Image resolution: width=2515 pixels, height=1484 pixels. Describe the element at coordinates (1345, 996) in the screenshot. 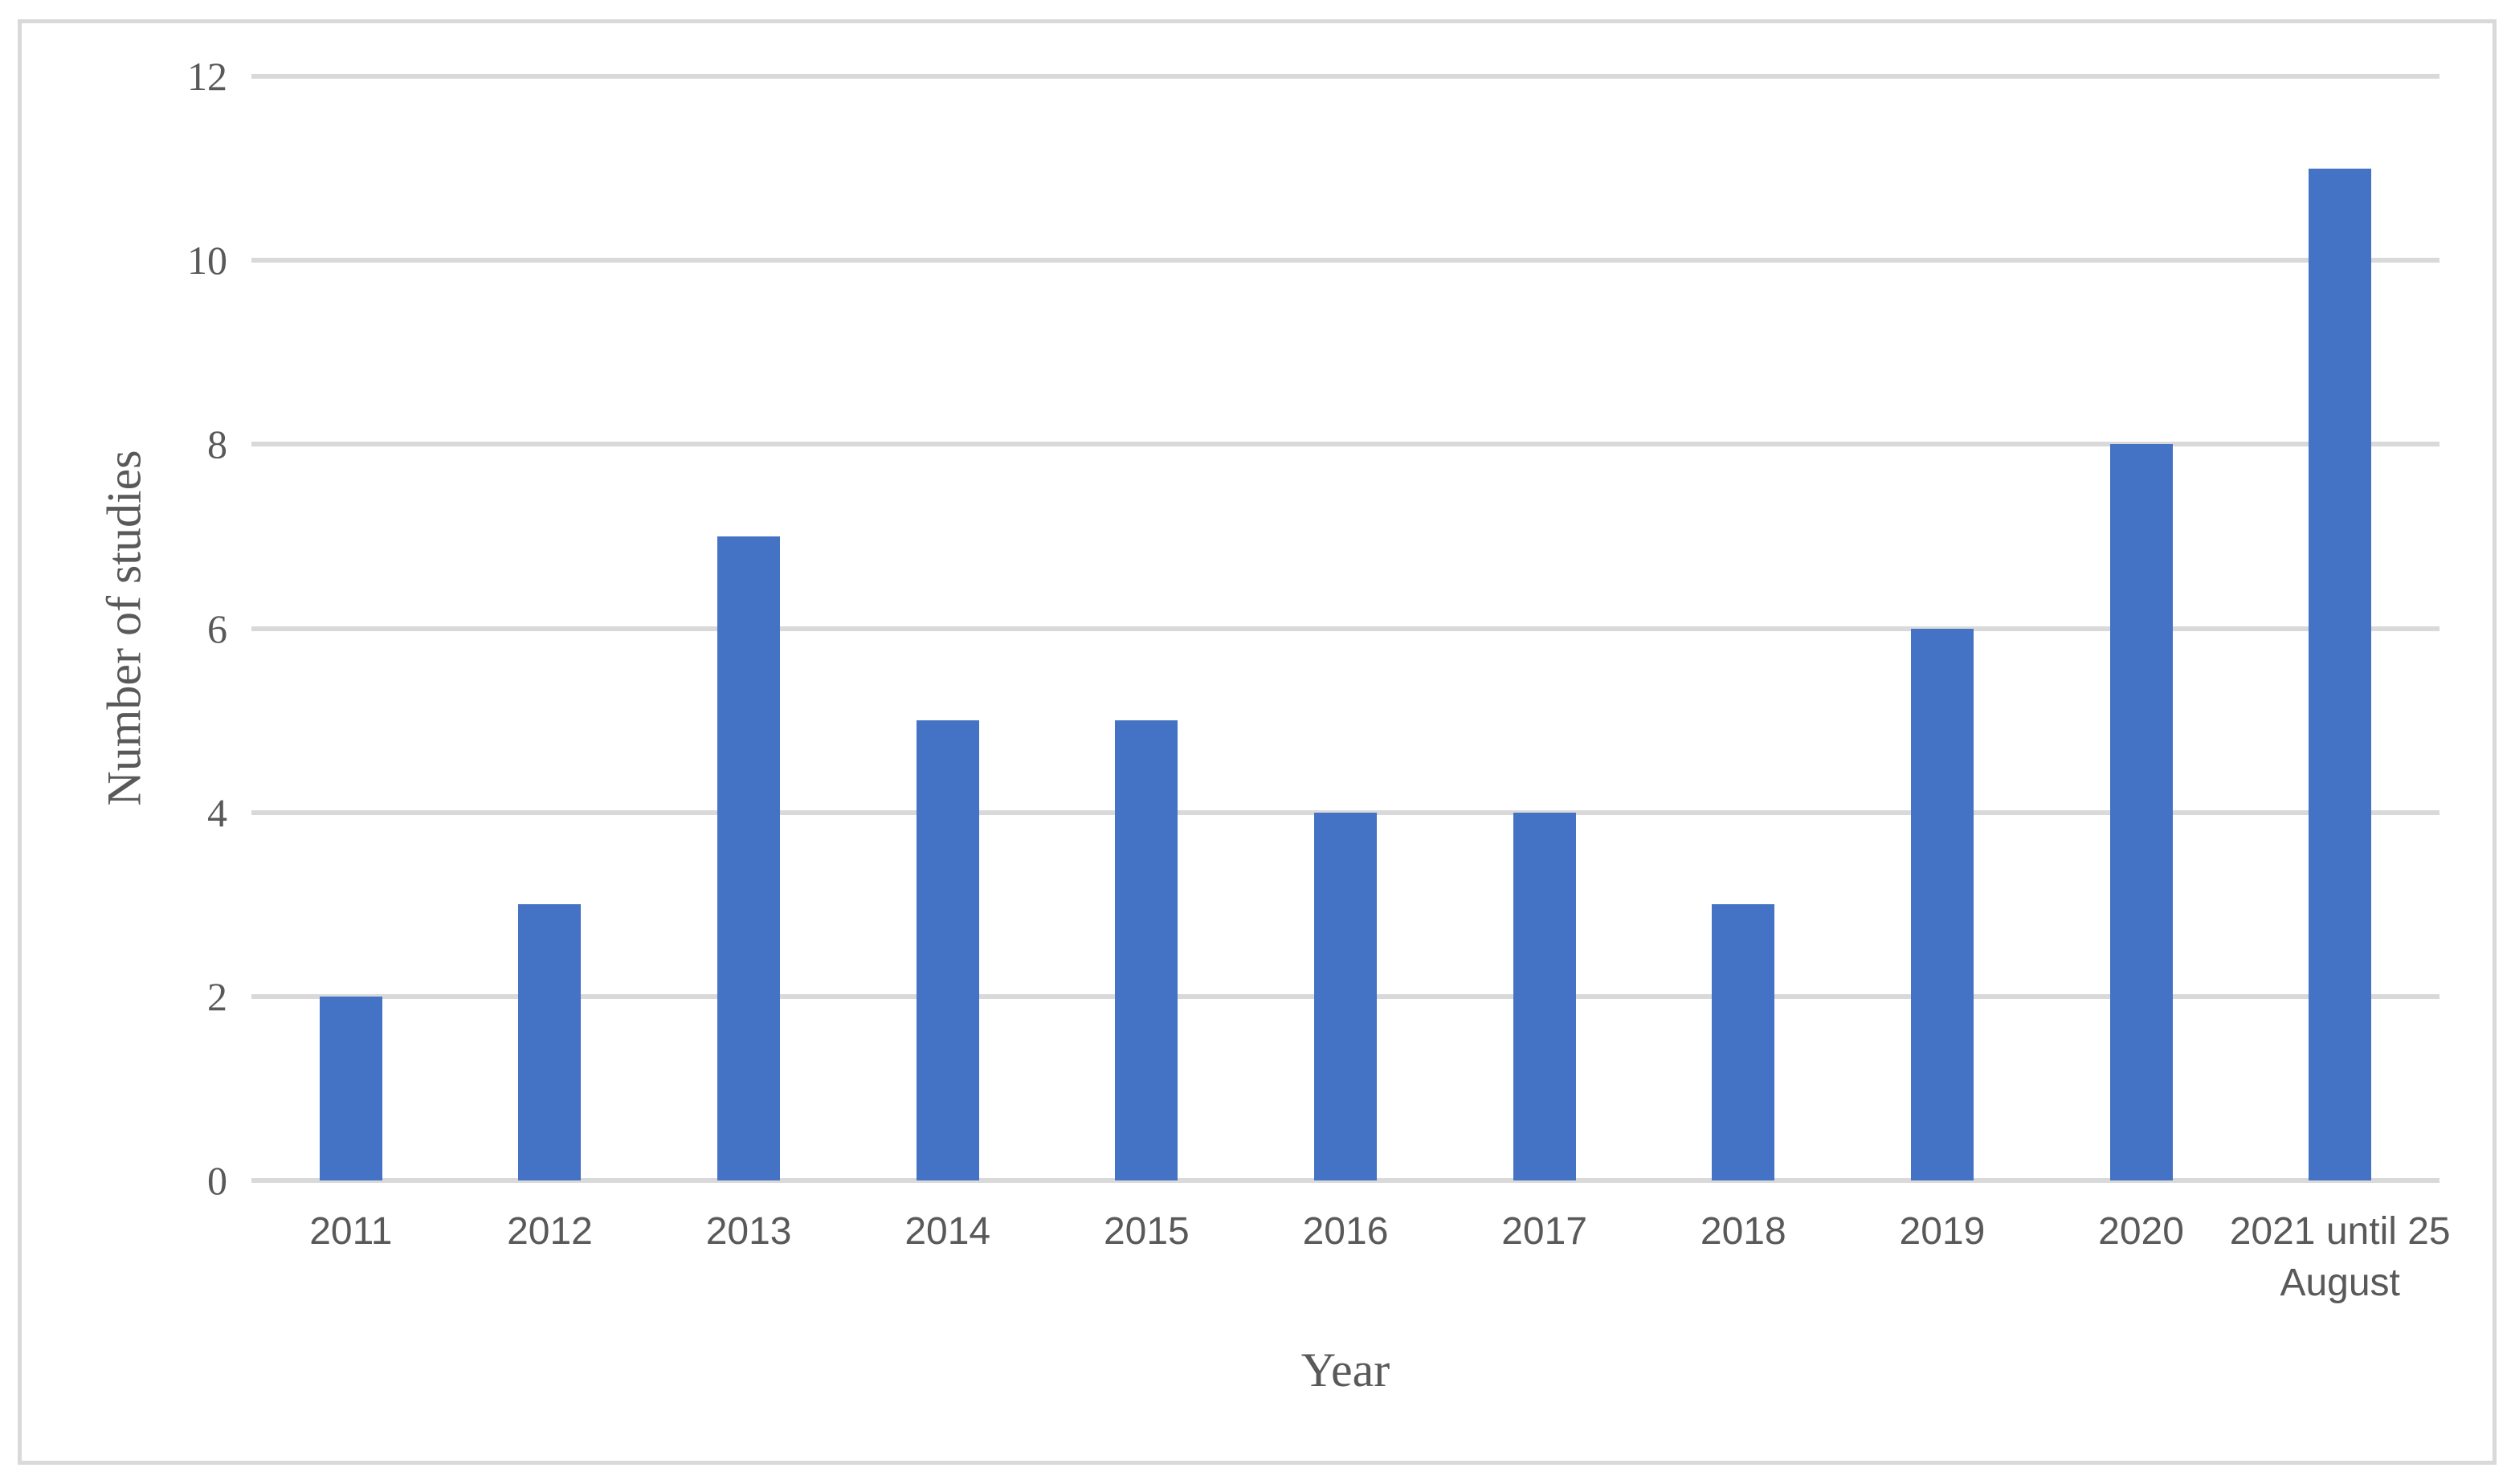

I see `bar-2016` at that location.